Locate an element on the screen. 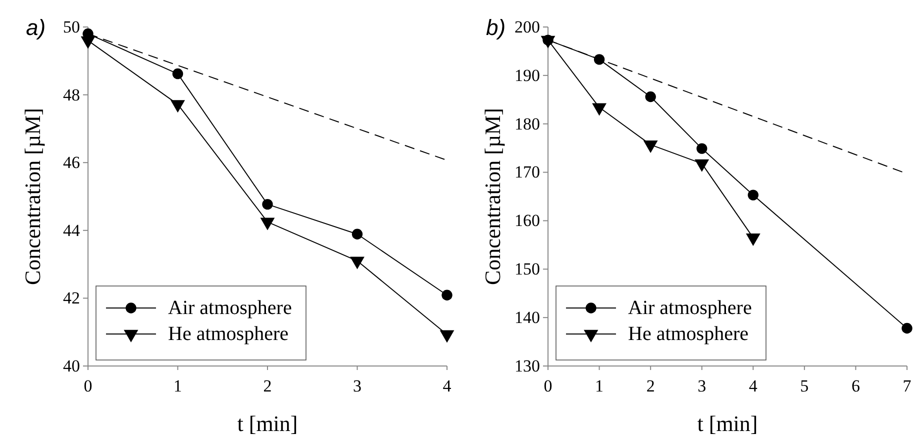 This screenshot has height=443, width=919. chart-title: a) is located at coordinates (36, 27).